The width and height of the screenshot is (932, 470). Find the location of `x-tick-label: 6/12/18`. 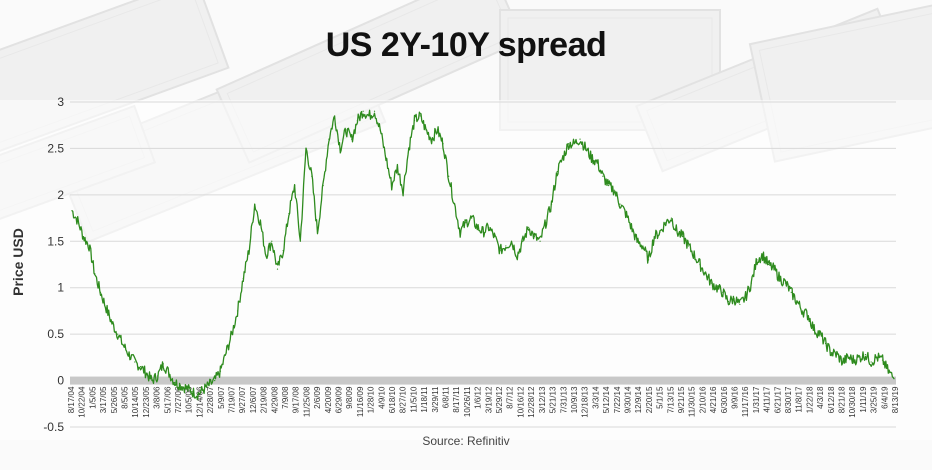

x-tick-label: 6/12/18 is located at coordinates (831, 399).